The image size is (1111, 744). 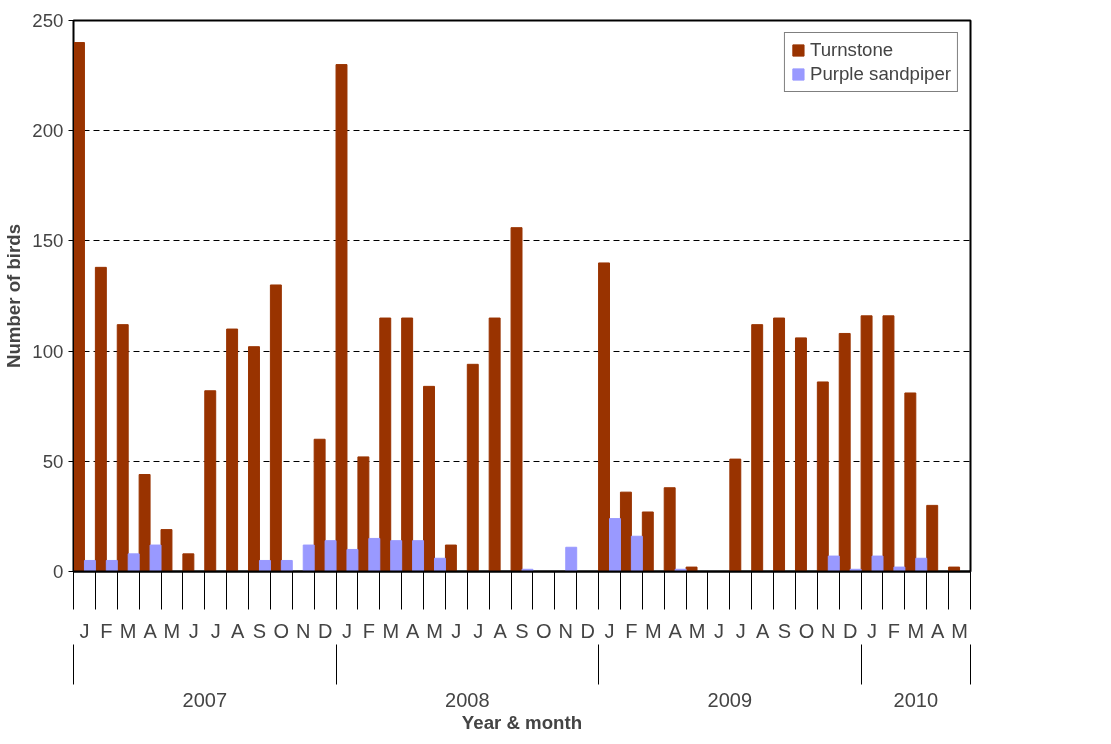 What do you see at coordinates (916, 699) in the screenshot?
I see `text: 2010` at bounding box center [916, 699].